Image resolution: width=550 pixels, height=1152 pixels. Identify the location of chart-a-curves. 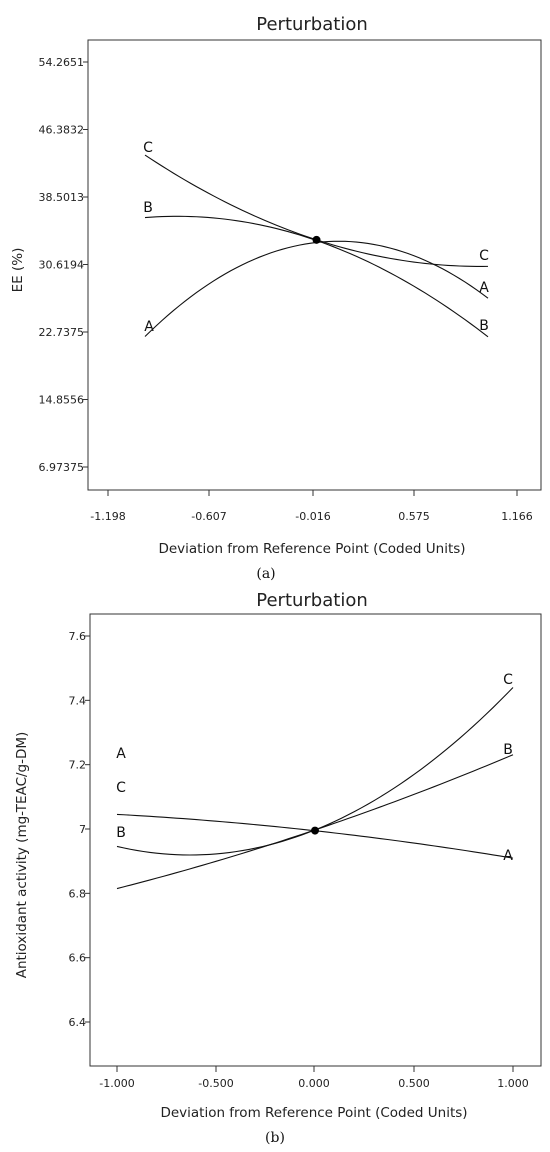
(316, 246).